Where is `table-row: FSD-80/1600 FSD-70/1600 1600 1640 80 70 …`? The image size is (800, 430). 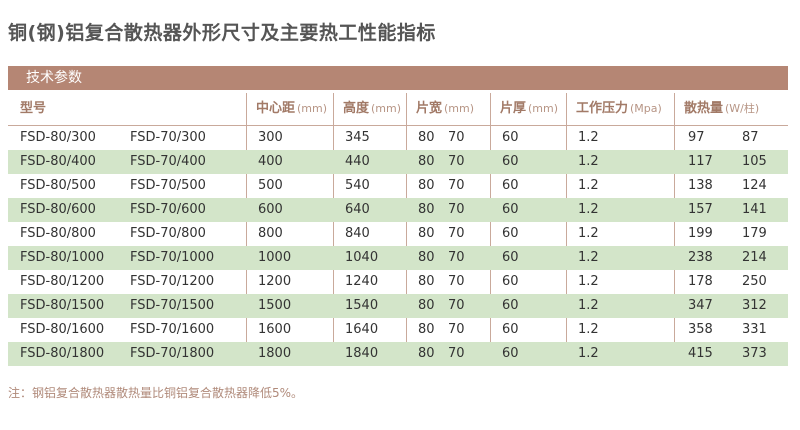
table-row: FSD-80/1600 FSD-70/1600 1600 1640 80 70 … is located at coordinates (398, 330).